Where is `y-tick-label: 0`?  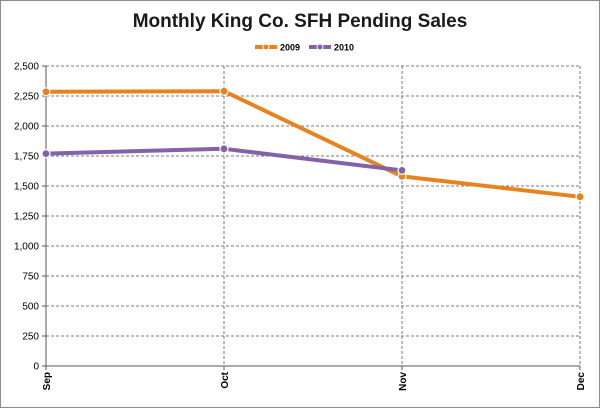 y-tick-label: 0 is located at coordinates (36, 367).